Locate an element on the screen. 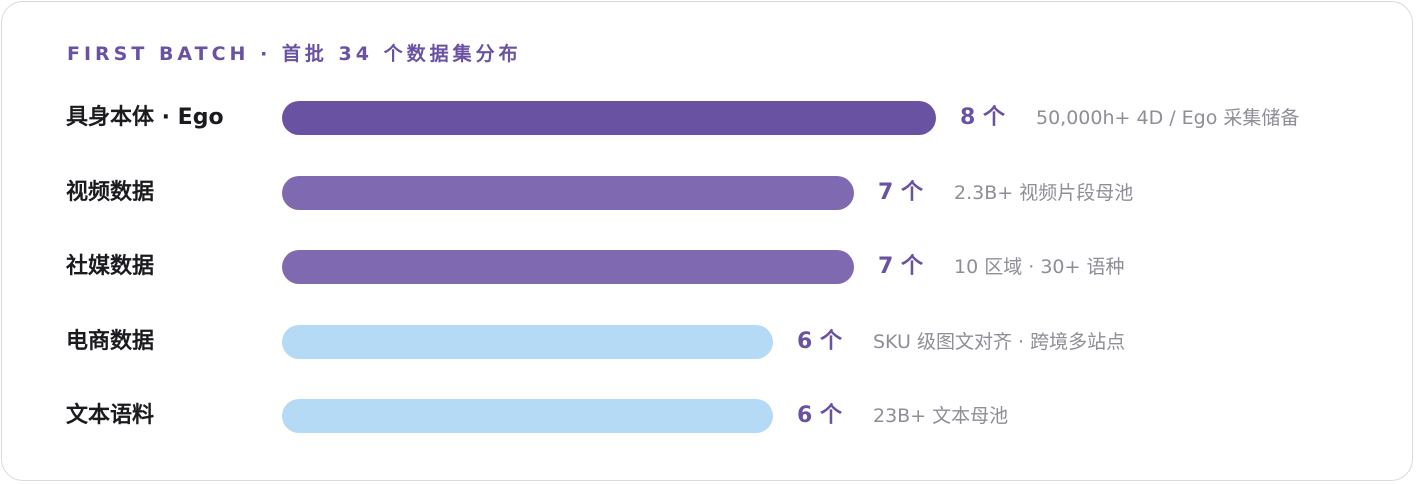 The height and width of the screenshot is (484, 1416). bar-row: 电商数据 6 个 SKU 级图文对齐 · 跨境多站点 is located at coordinates (707, 342).